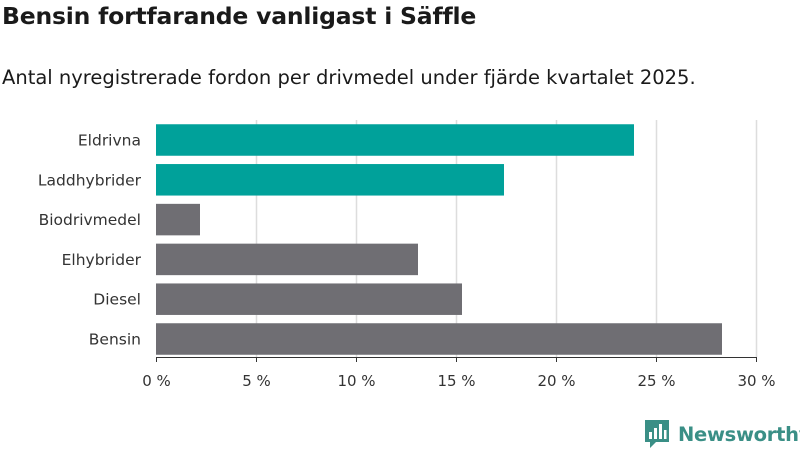 The height and width of the screenshot is (450, 800). What do you see at coordinates (356, 381) in the screenshot?
I see `x-tick-label: 10 %` at bounding box center [356, 381].